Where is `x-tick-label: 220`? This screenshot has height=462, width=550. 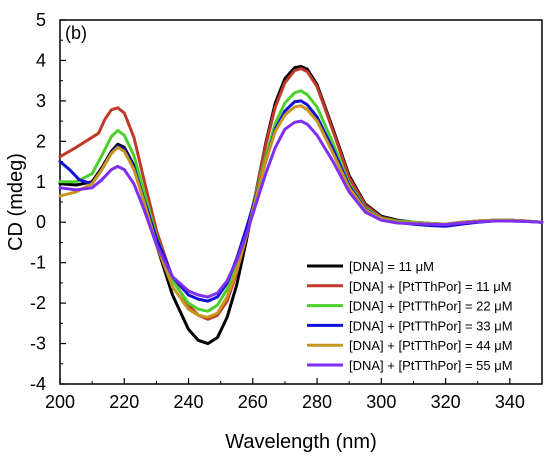
x-tick-label: 220 is located at coordinates (124, 402).